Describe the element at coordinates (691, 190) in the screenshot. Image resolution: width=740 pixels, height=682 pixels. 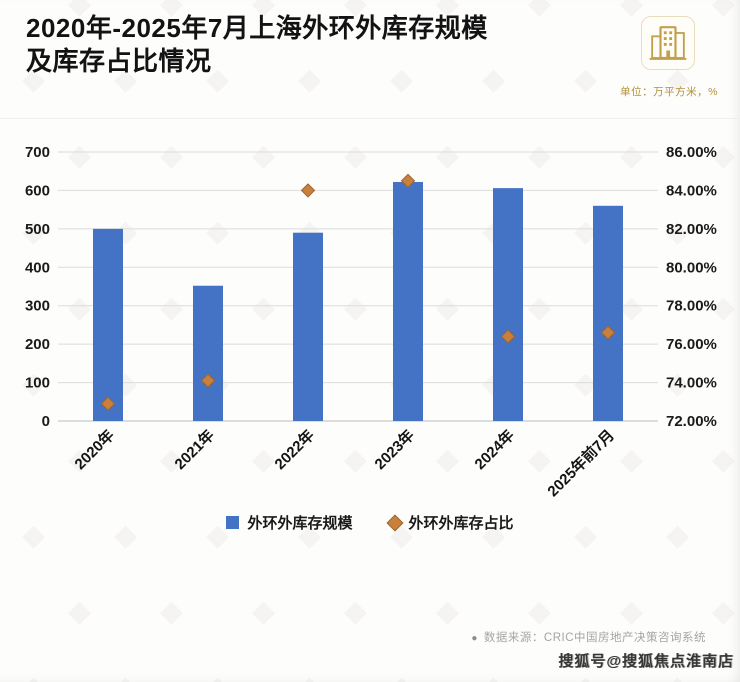
I see `right-axis-tick-label: 84.00%` at that location.